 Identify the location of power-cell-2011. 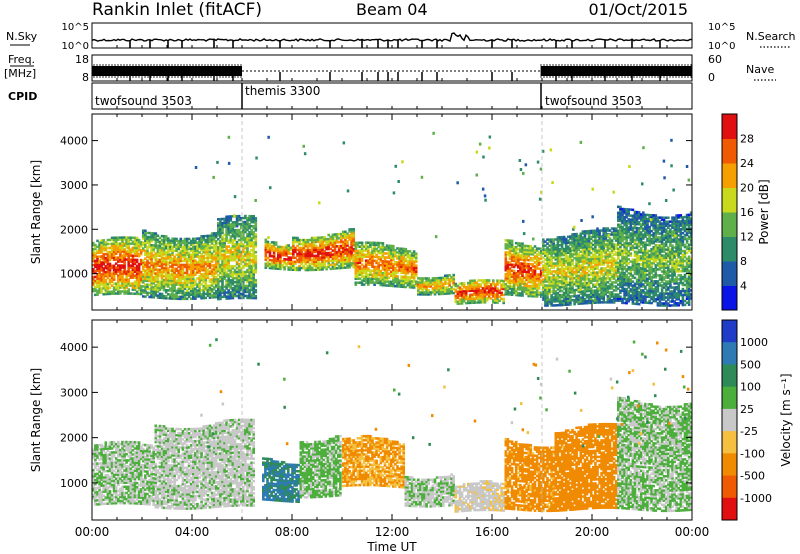
(249, 294).